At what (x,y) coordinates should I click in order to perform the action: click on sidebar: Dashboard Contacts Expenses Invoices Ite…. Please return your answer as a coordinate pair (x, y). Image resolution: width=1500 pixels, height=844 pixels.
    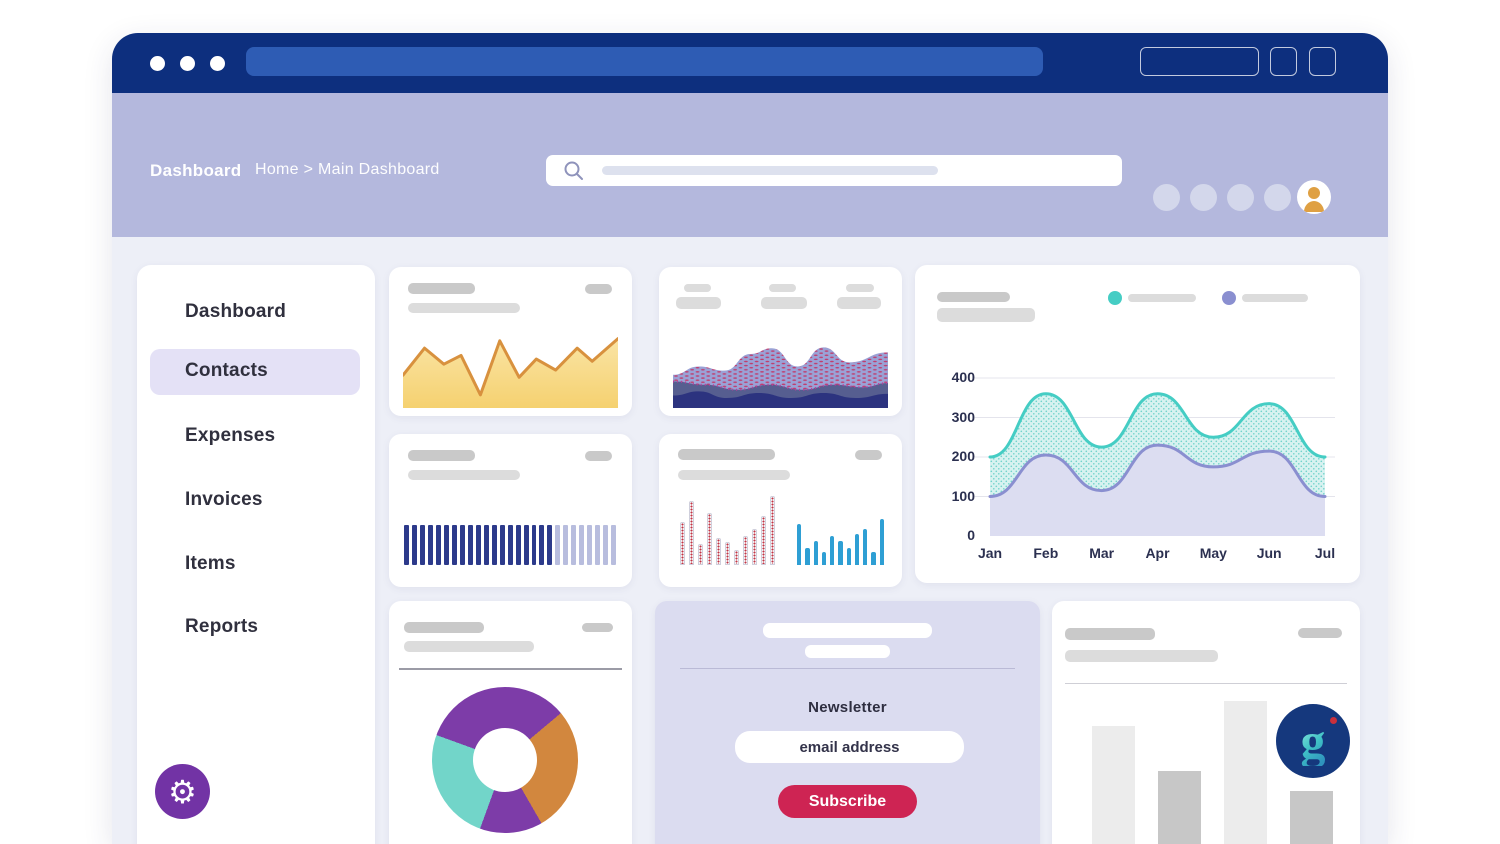
    Looking at the image, I should click on (256, 554).